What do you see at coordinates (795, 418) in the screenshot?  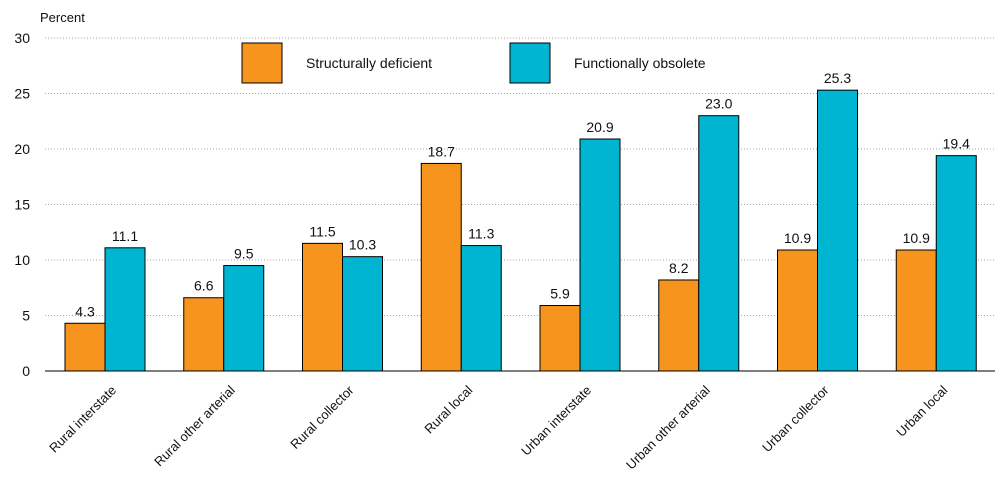 I see `x-tick-label: Urban collector` at bounding box center [795, 418].